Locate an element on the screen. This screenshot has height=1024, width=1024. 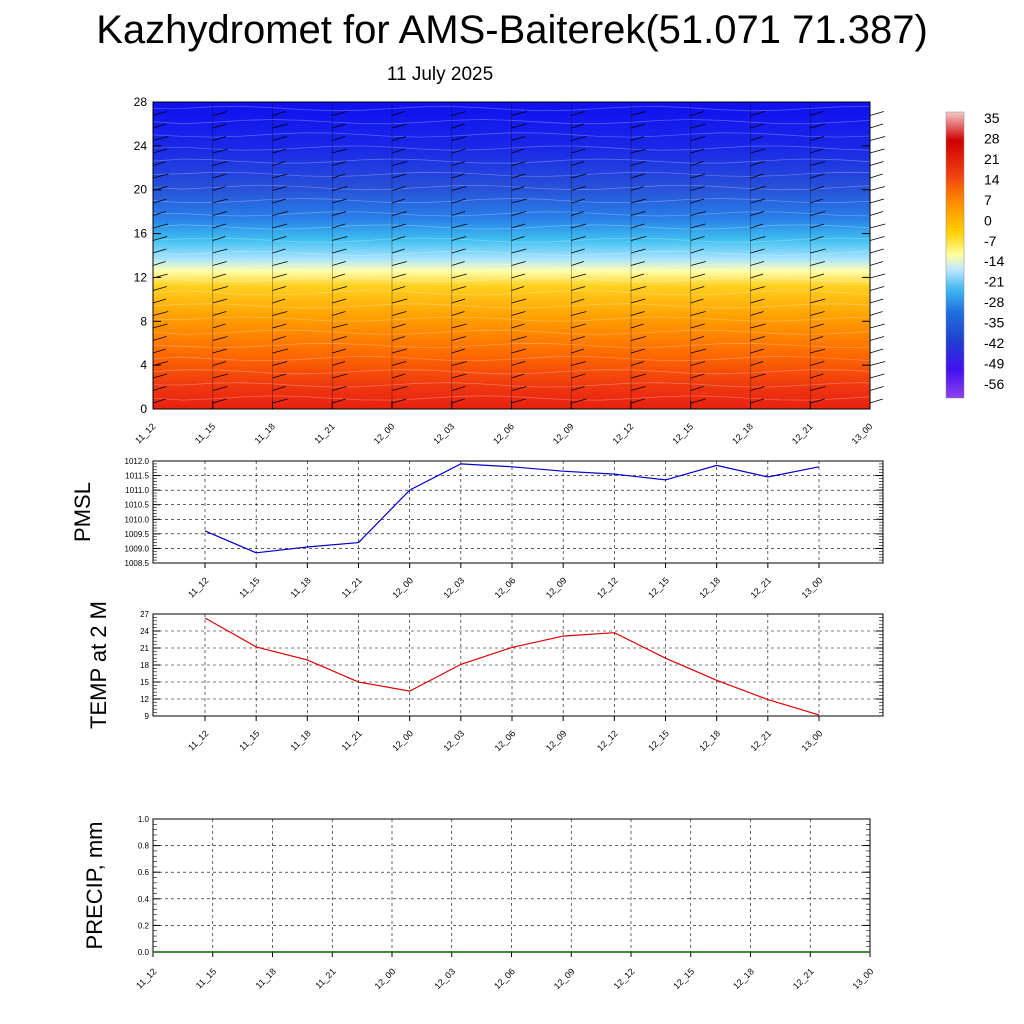
y-tick-label: 12 is located at coordinates (144, 699).